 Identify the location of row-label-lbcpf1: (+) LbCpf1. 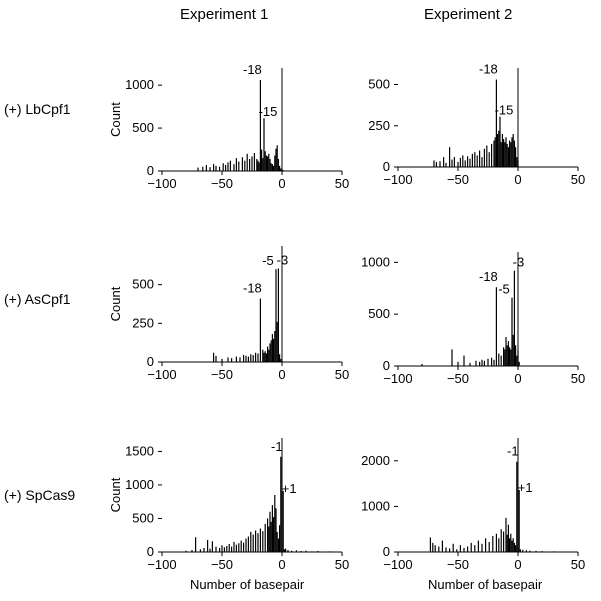
(37, 109).